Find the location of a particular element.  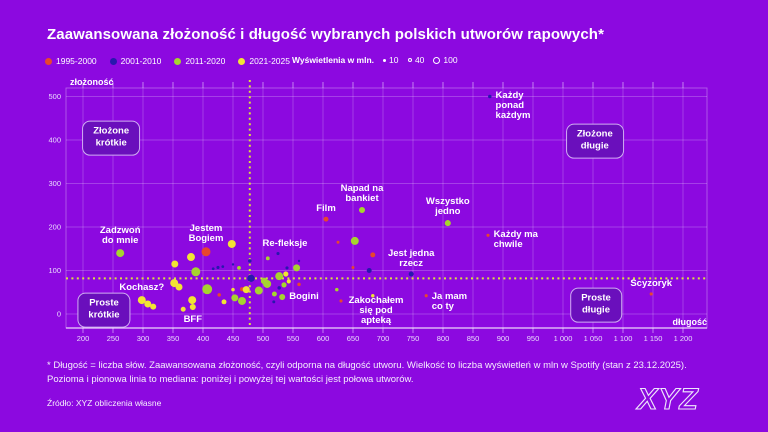

x-tick-label: 400 is located at coordinates (203, 338).